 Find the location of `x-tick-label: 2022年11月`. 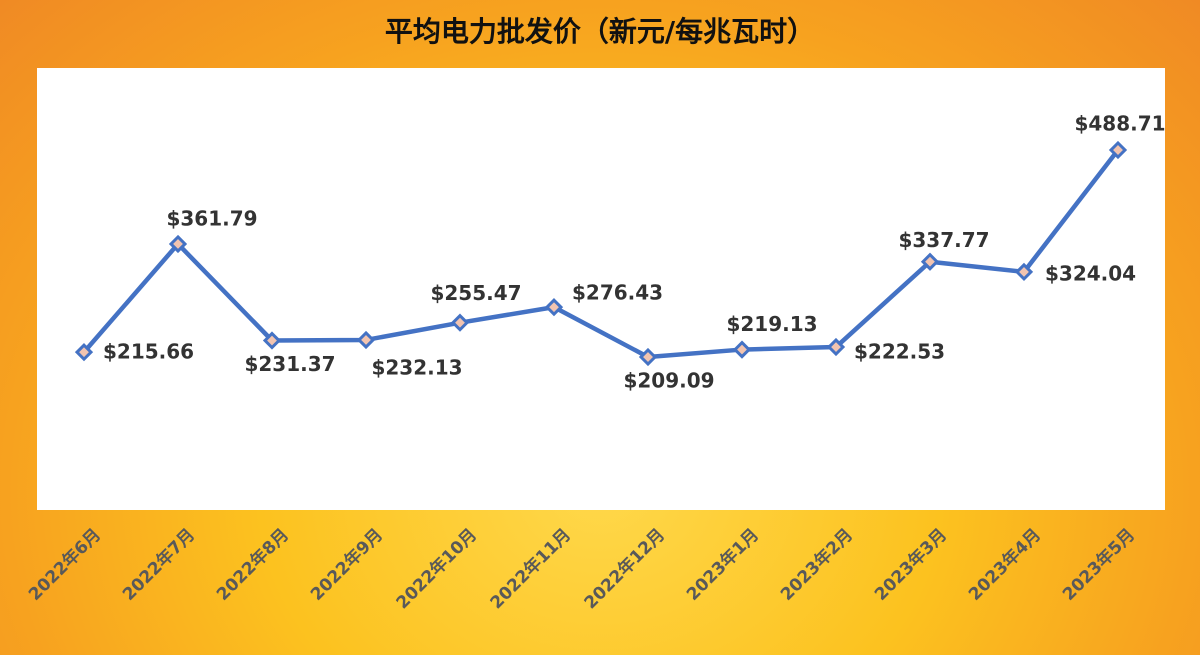

x-tick-label: 2022年11月 is located at coordinates (530, 568).